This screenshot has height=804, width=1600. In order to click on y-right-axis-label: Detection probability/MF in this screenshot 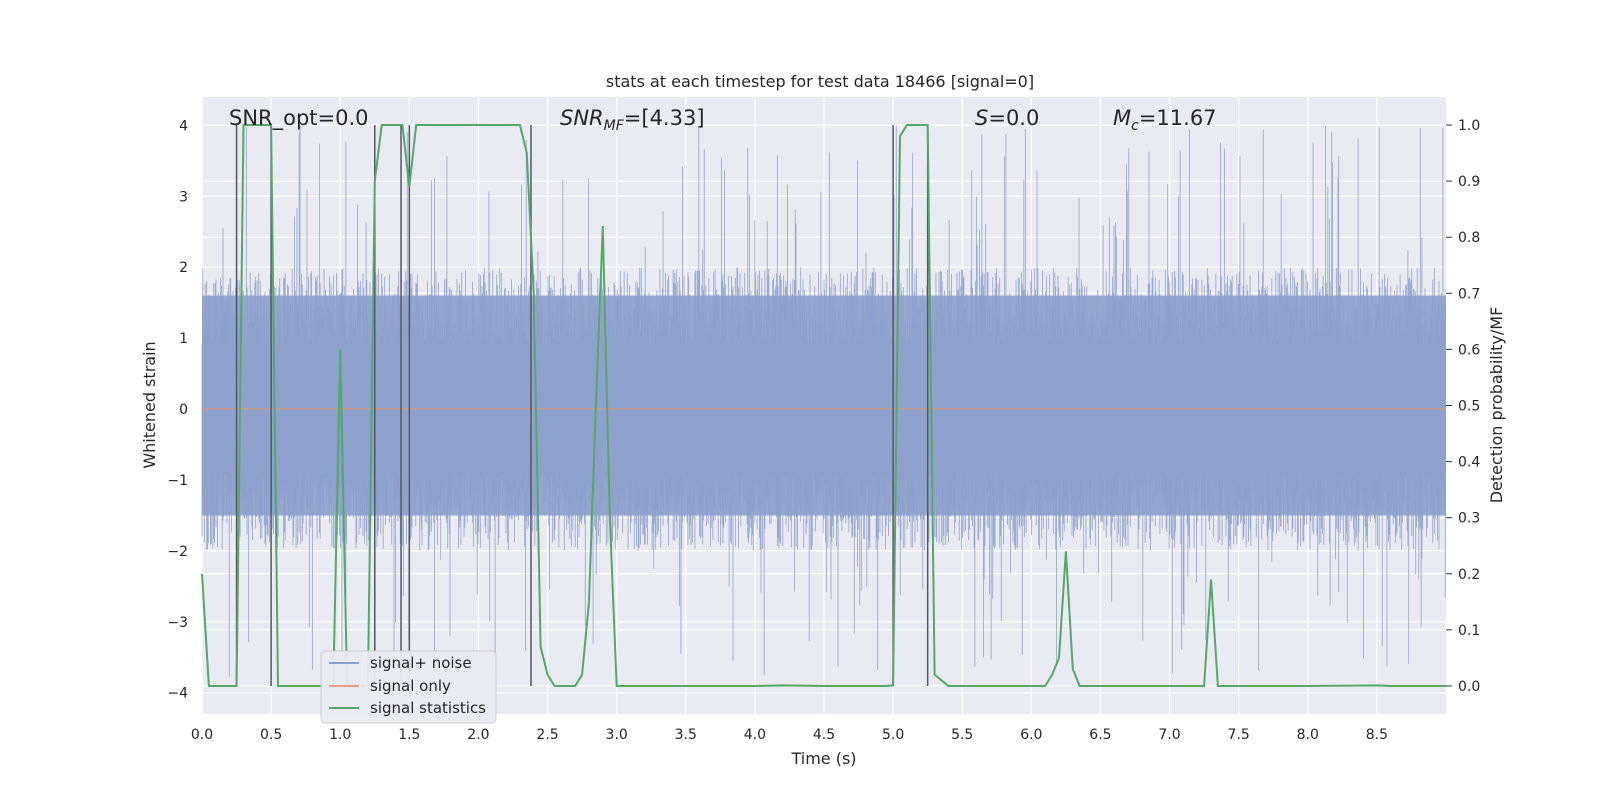, I will do `click(1496, 405)`.